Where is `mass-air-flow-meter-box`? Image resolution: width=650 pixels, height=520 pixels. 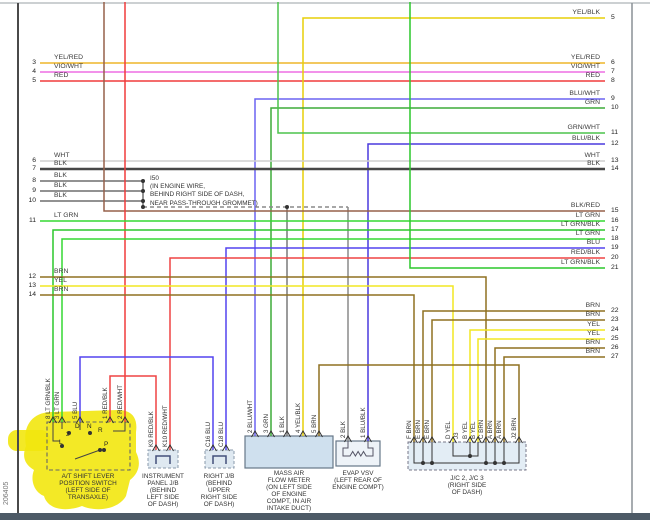 mass-air-flow-meter-box is located at coordinates (289, 452).